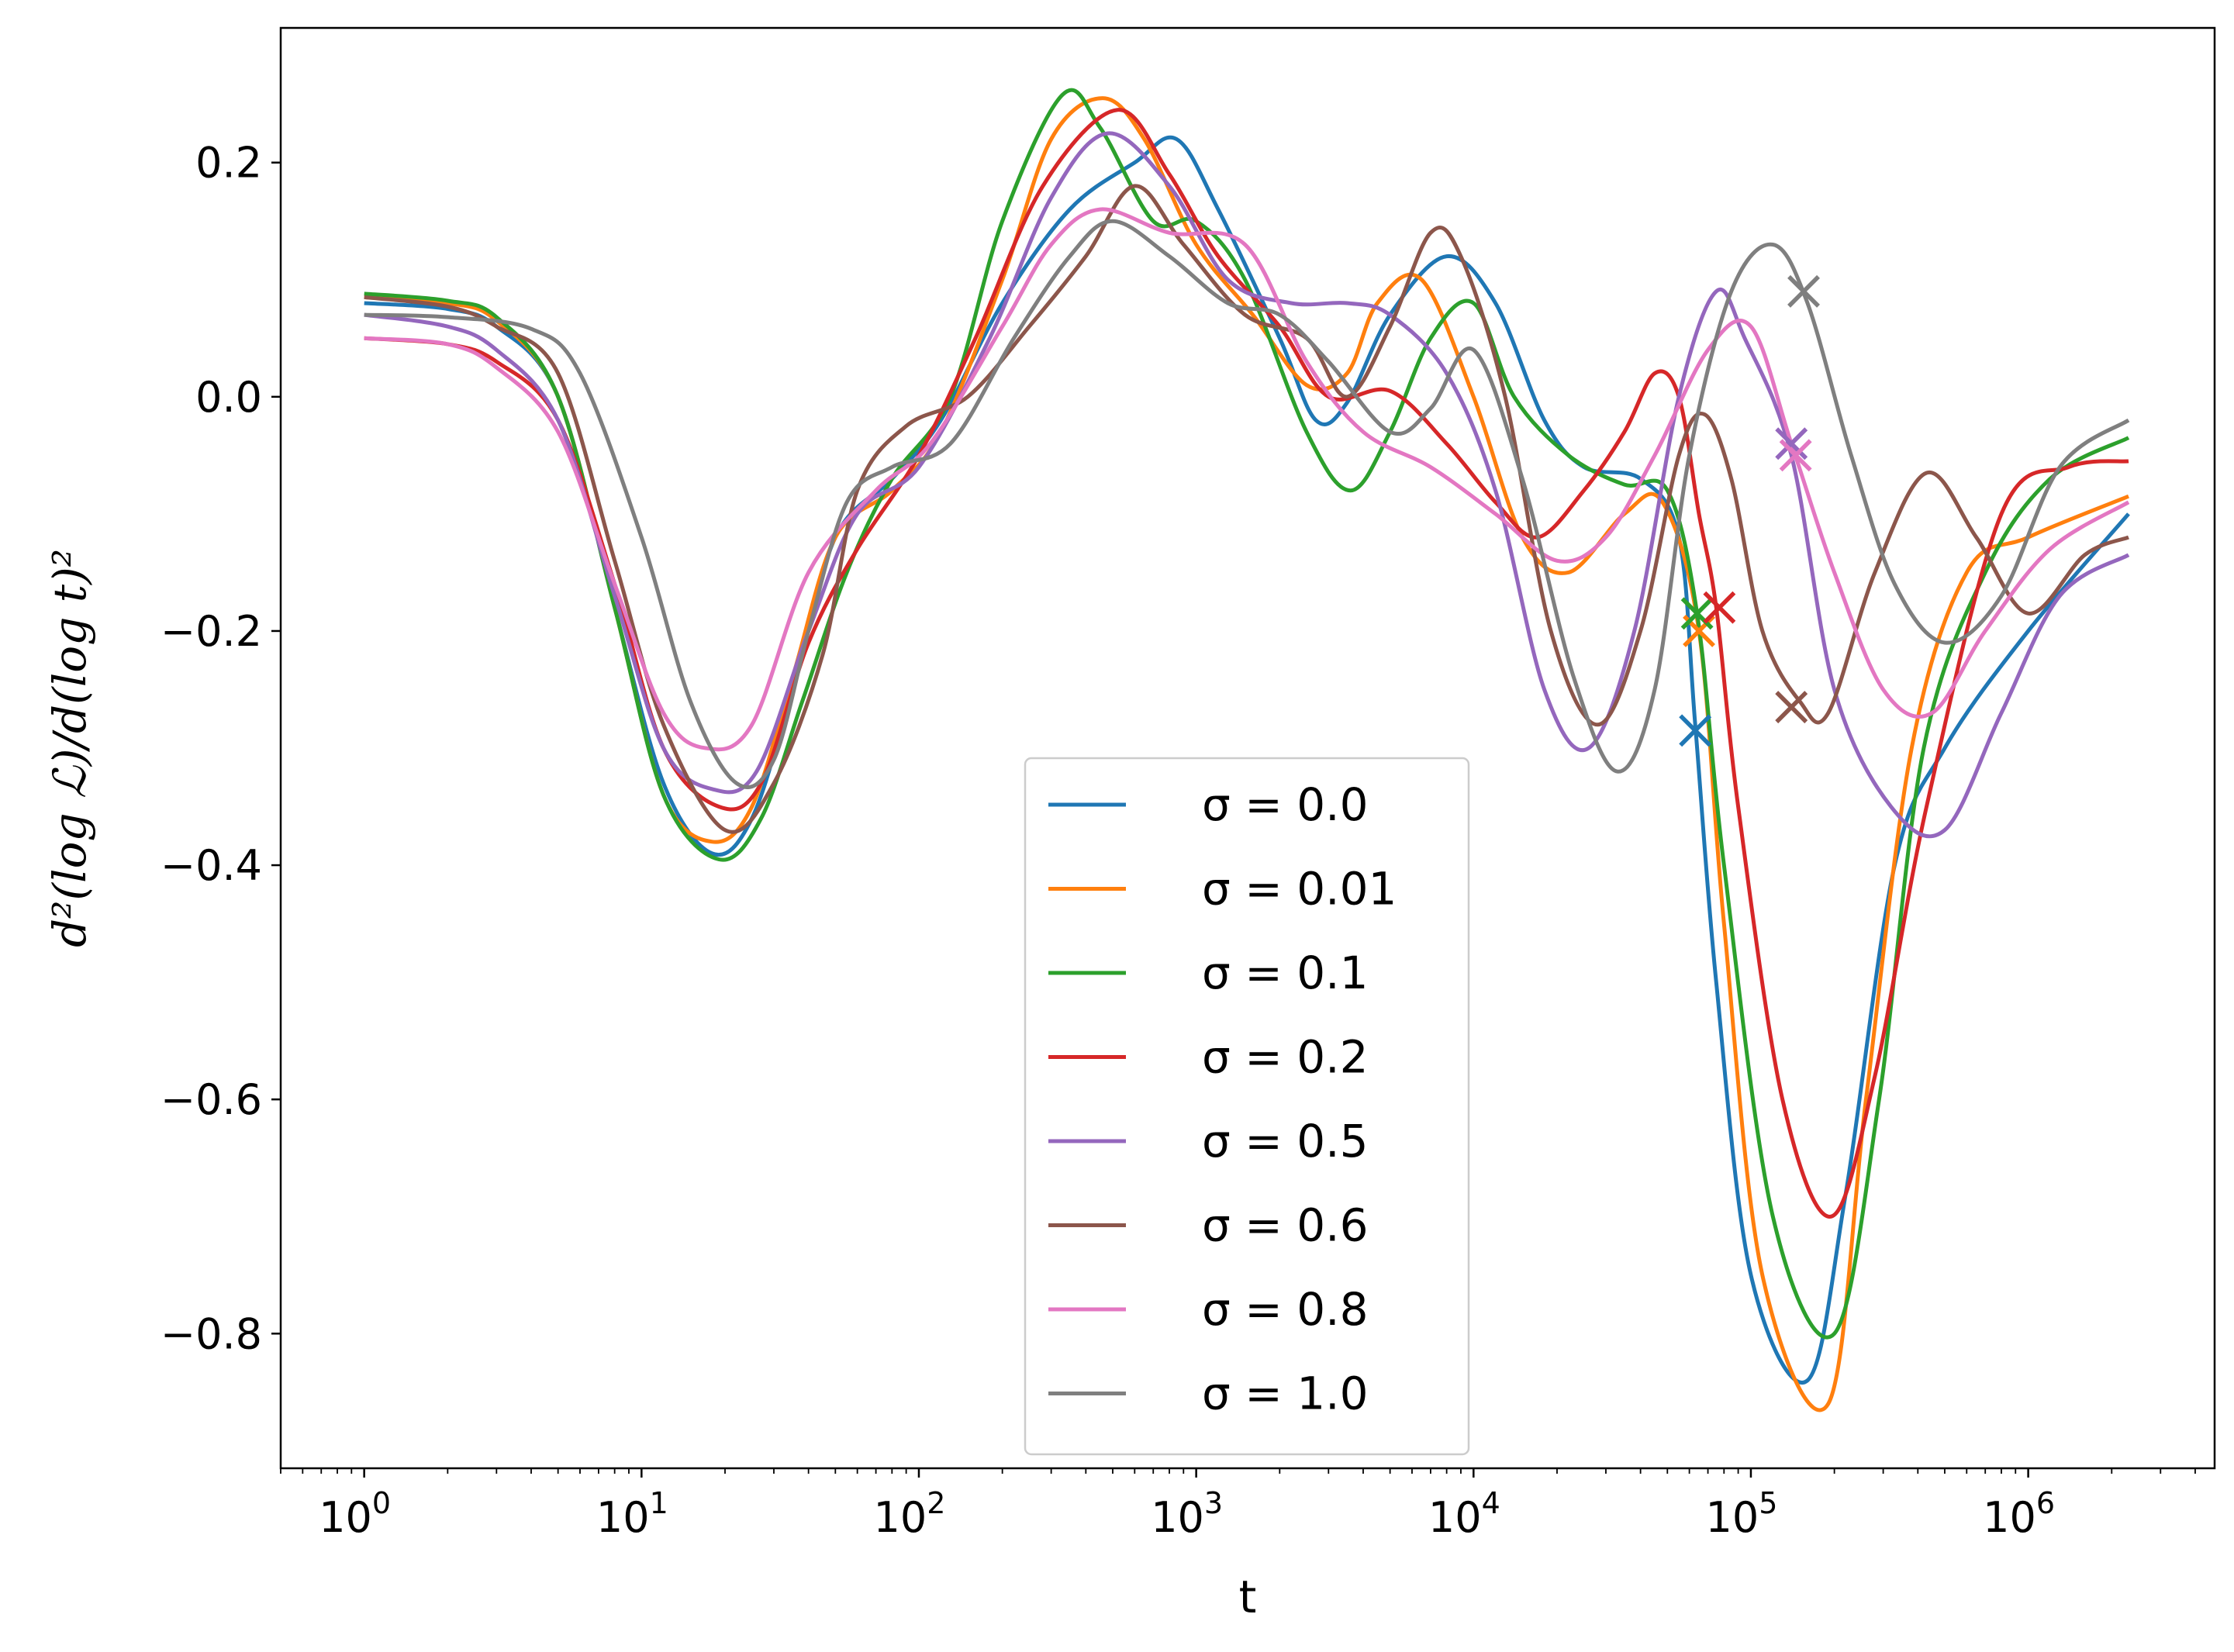  Describe the element at coordinates (228, 163) in the screenshot. I see `y-tick-label: 0.2` at that location.